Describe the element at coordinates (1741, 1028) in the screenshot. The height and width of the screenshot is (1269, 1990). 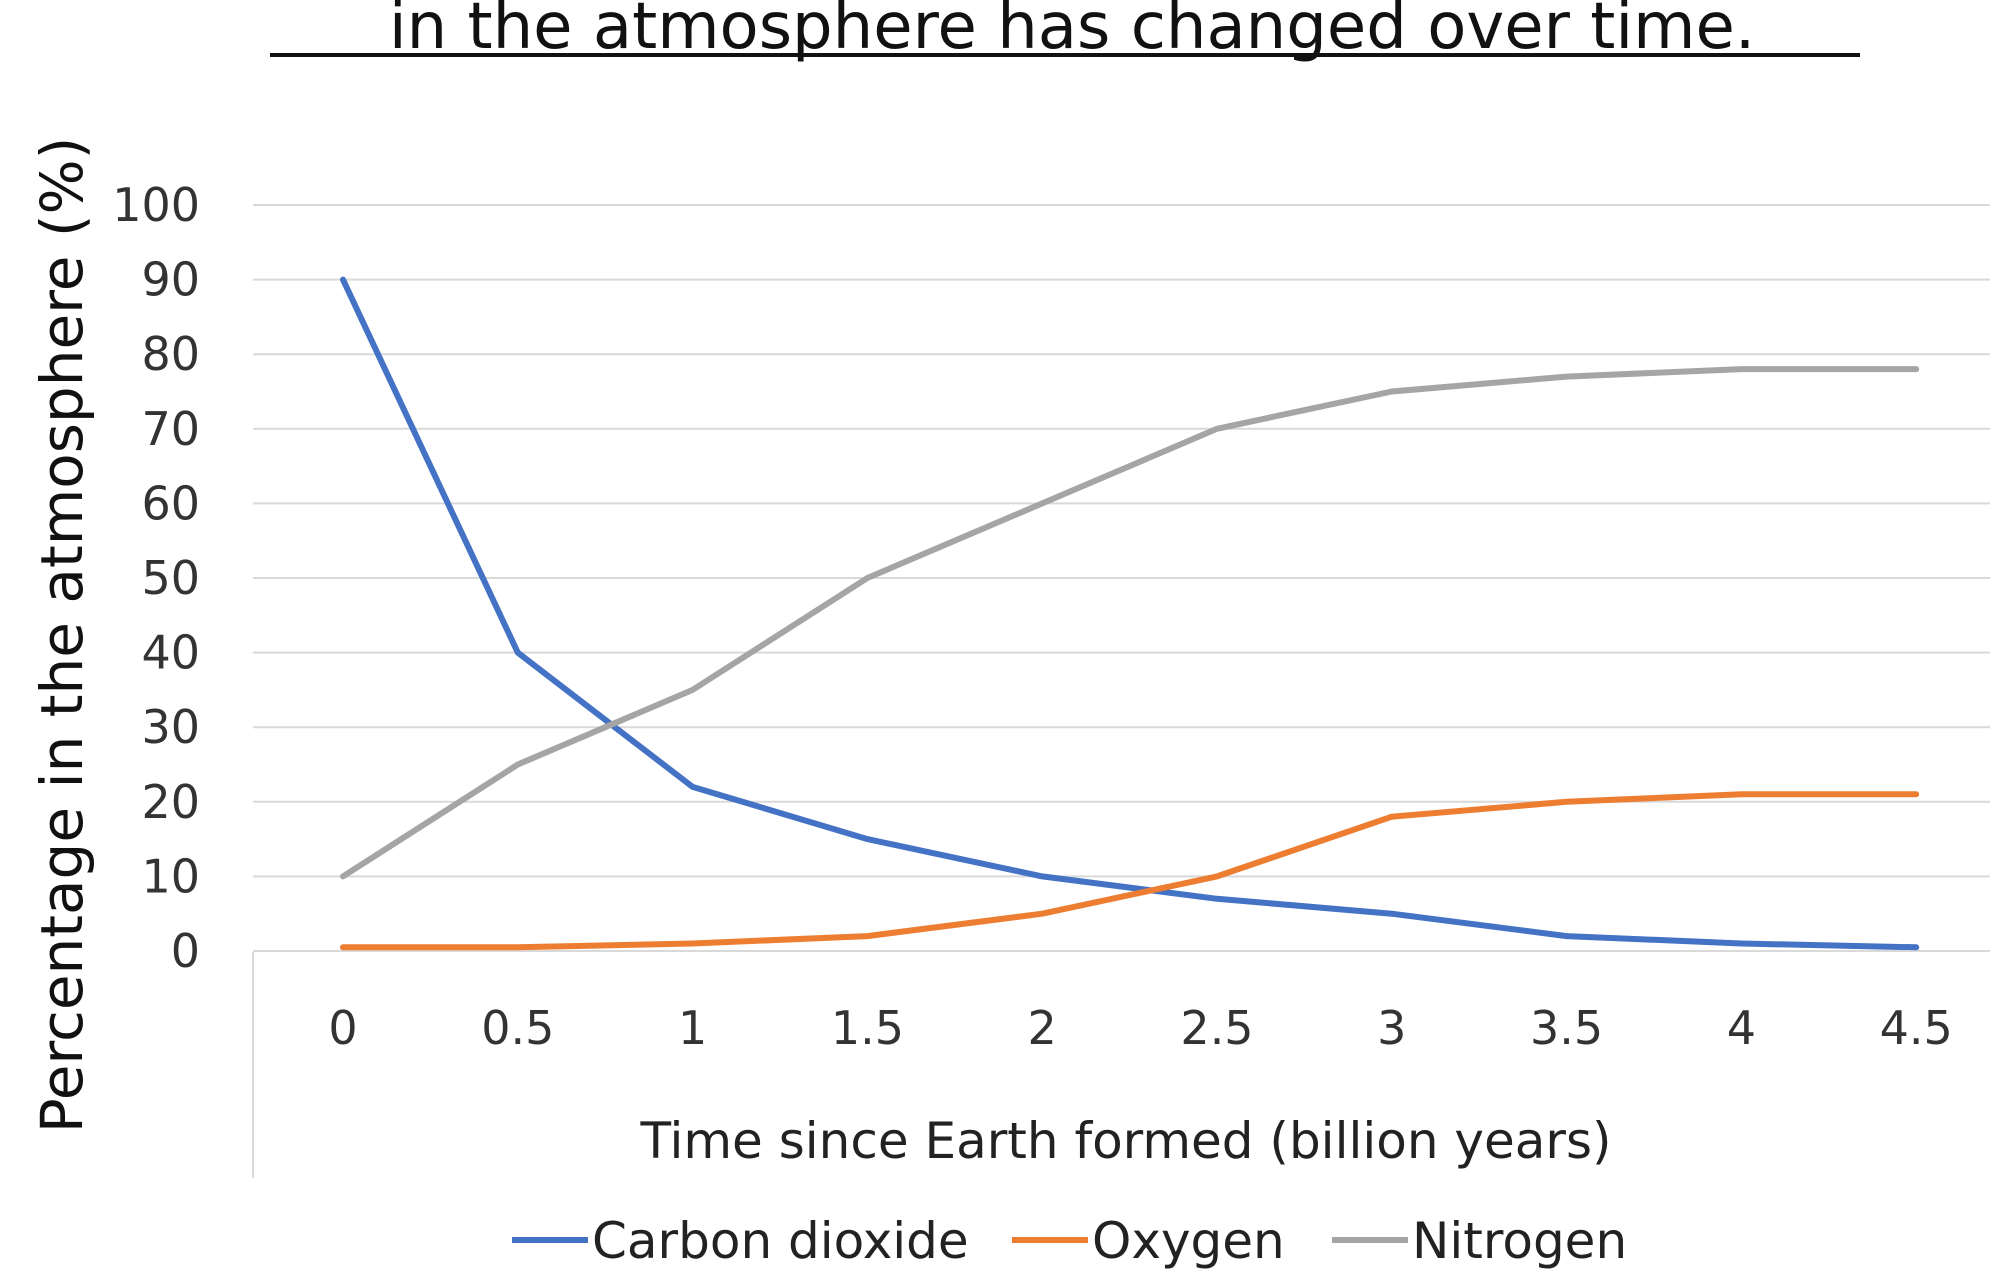
I see `x-tick-label: 4` at that location.